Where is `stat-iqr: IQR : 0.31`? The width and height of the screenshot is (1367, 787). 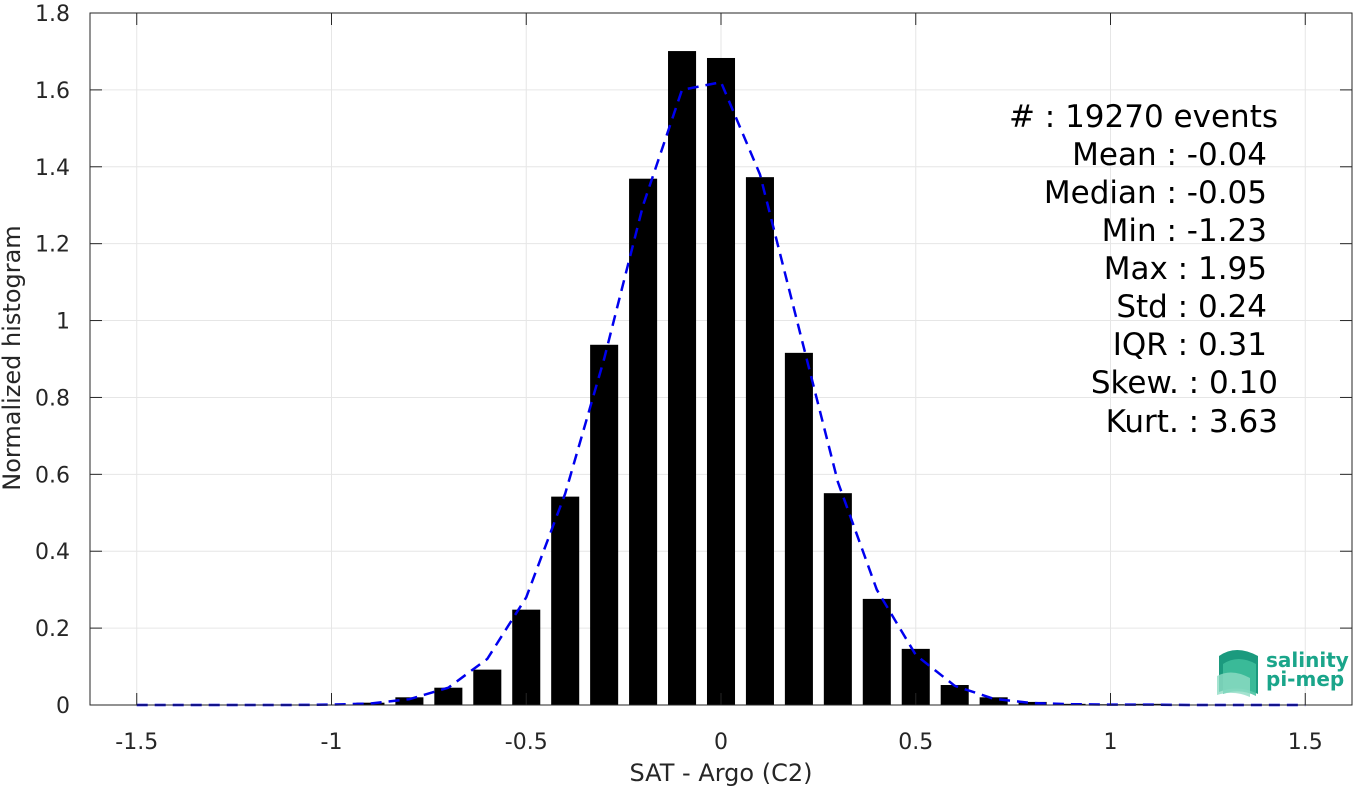 stat-iqr: IQR : 0.31 is located at coordinates (1190, 345).